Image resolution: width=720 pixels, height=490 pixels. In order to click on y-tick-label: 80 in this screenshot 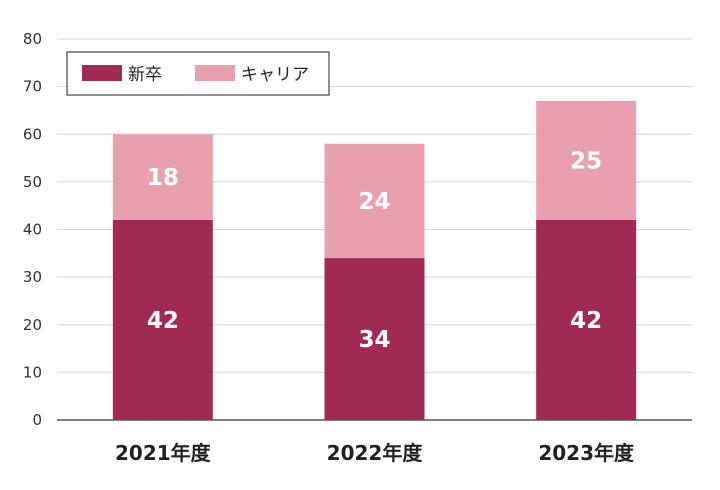, I will do `click(32, 39)`.